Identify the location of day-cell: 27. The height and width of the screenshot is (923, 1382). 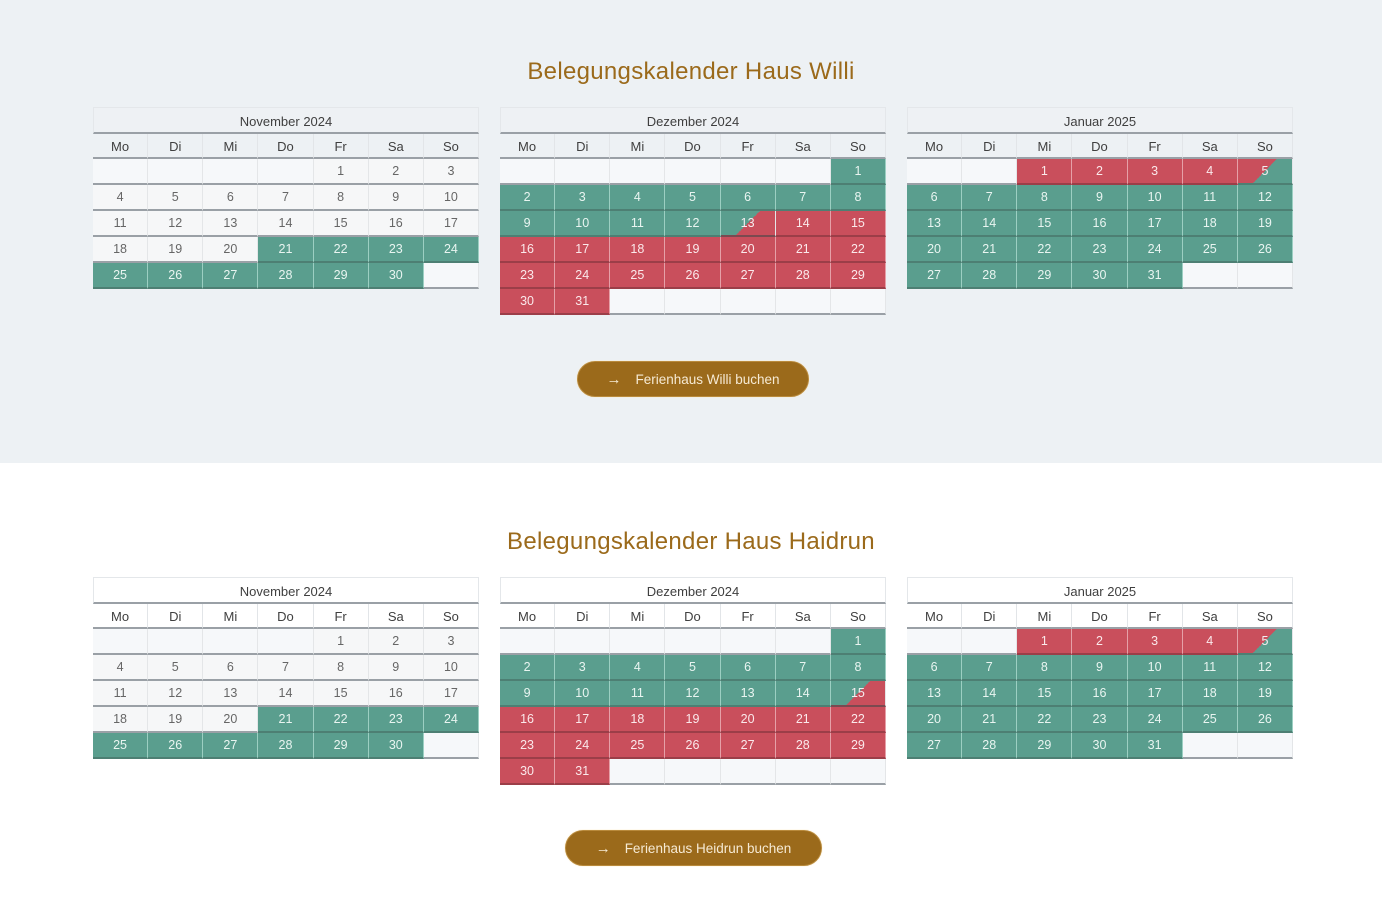
(231, 746).